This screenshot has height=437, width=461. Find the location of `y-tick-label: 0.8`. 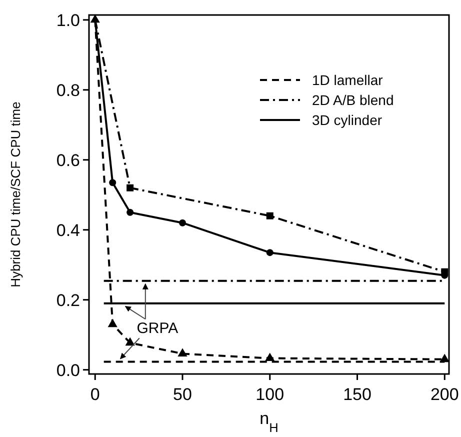

y-tick-label: 0.8 is located at coordinates (68, 90).